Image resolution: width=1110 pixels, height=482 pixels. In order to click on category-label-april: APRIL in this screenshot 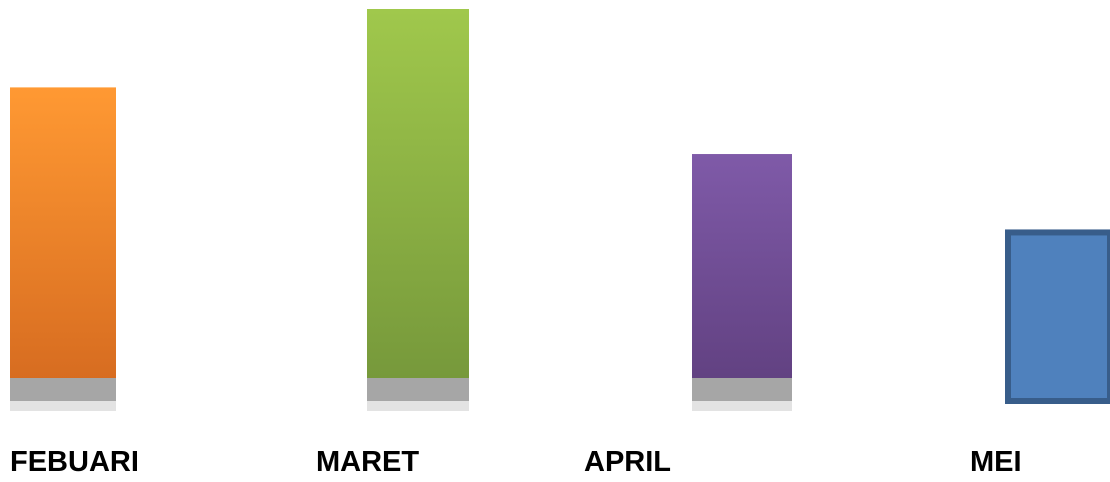, I will do `click(627, 462)`.